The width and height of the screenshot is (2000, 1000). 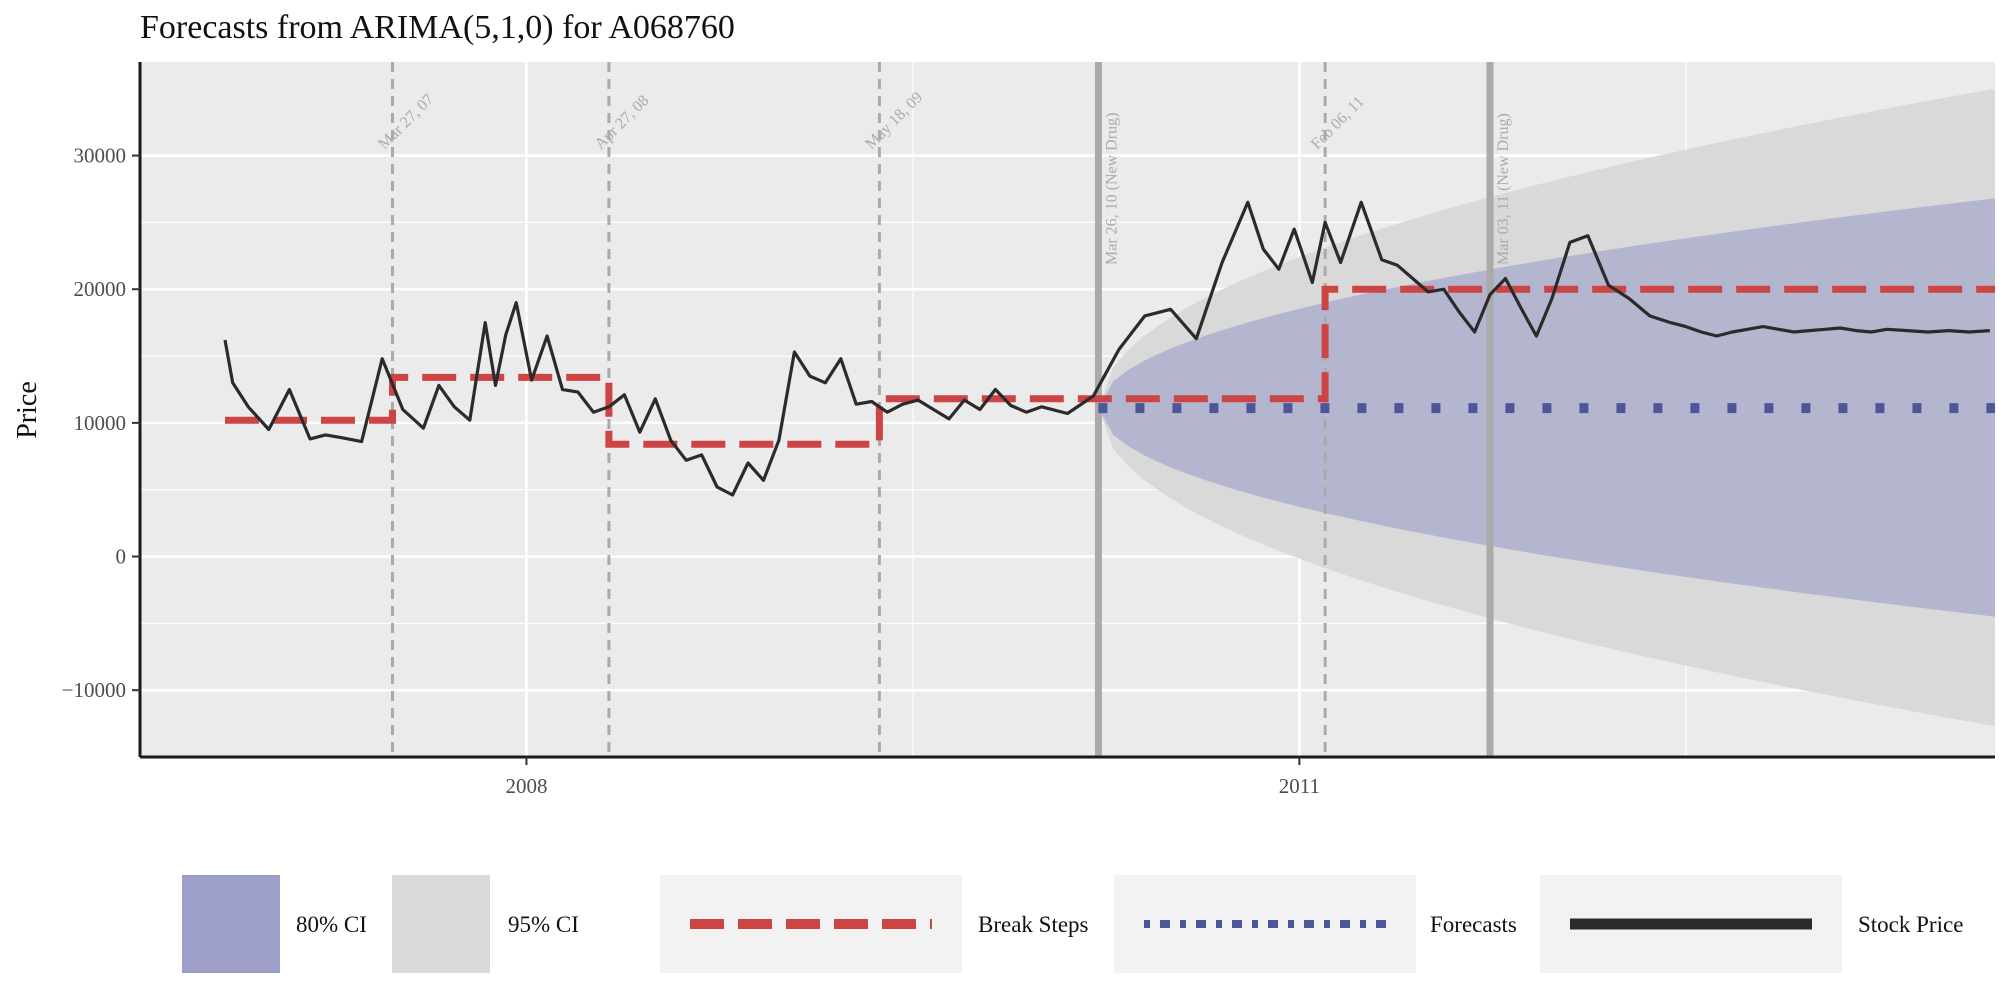 I want to click on y-tick-label: 20000, so click(x=100, y=289).